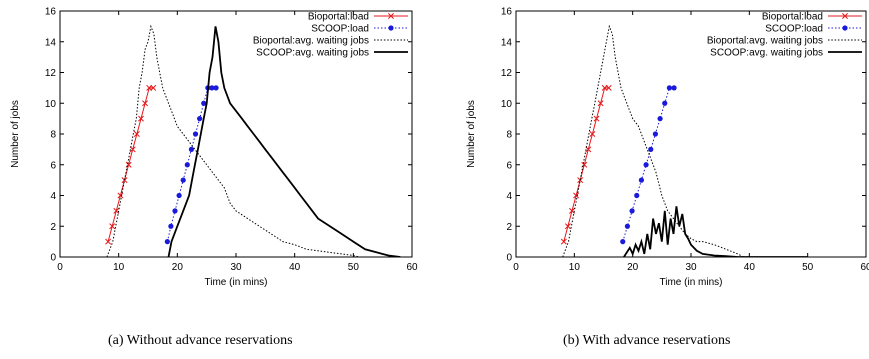  Describe the element at coordinates (509, 165) in the screenshot. I see `y-tick-label: 6` at that location.